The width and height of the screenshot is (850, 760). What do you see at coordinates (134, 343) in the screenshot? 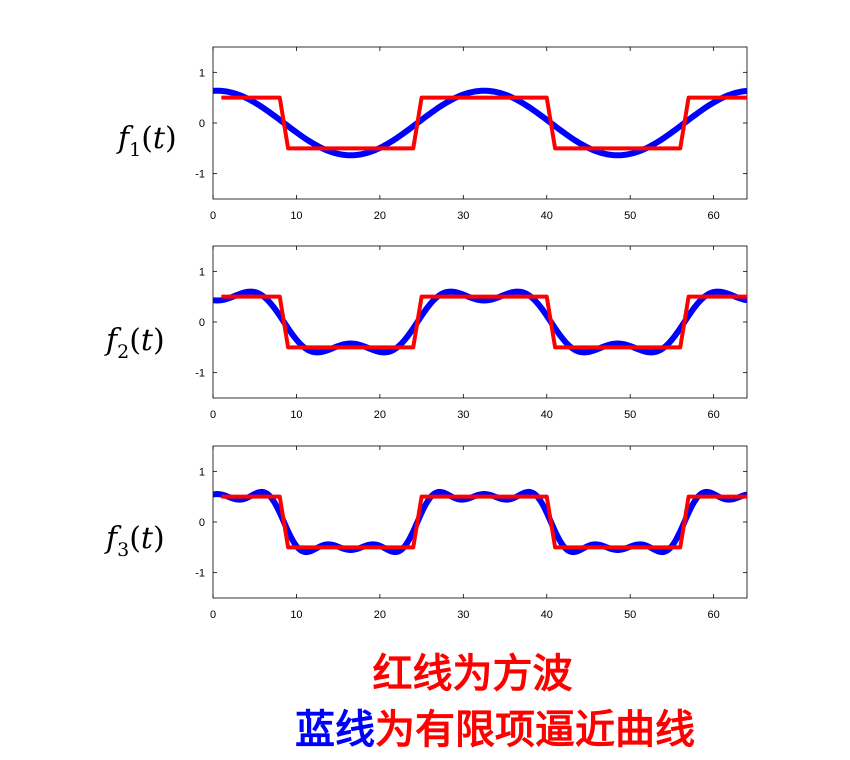
I see `ylabel-2: f2(t)` at bounding box center [134, 343].